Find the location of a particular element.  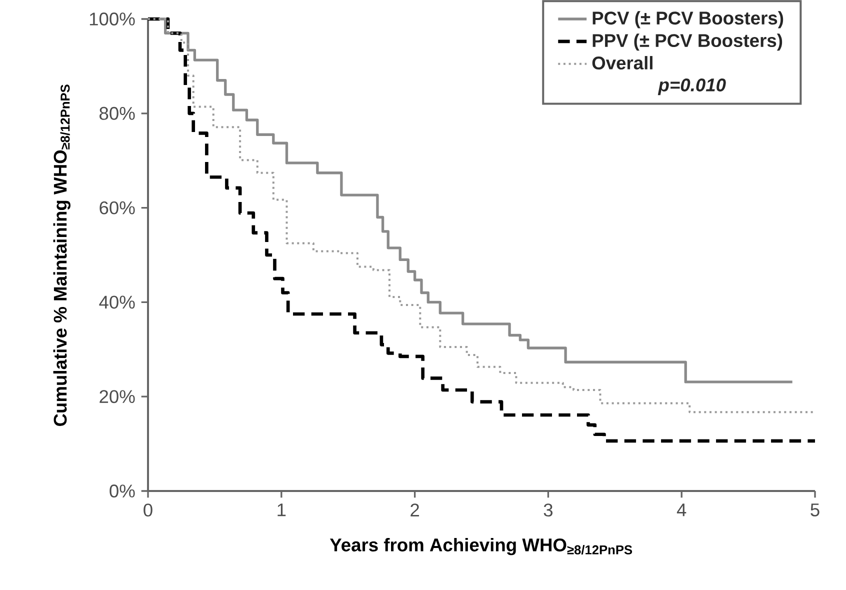

x-tick-label: 5 is located at coordinates (815, 510).